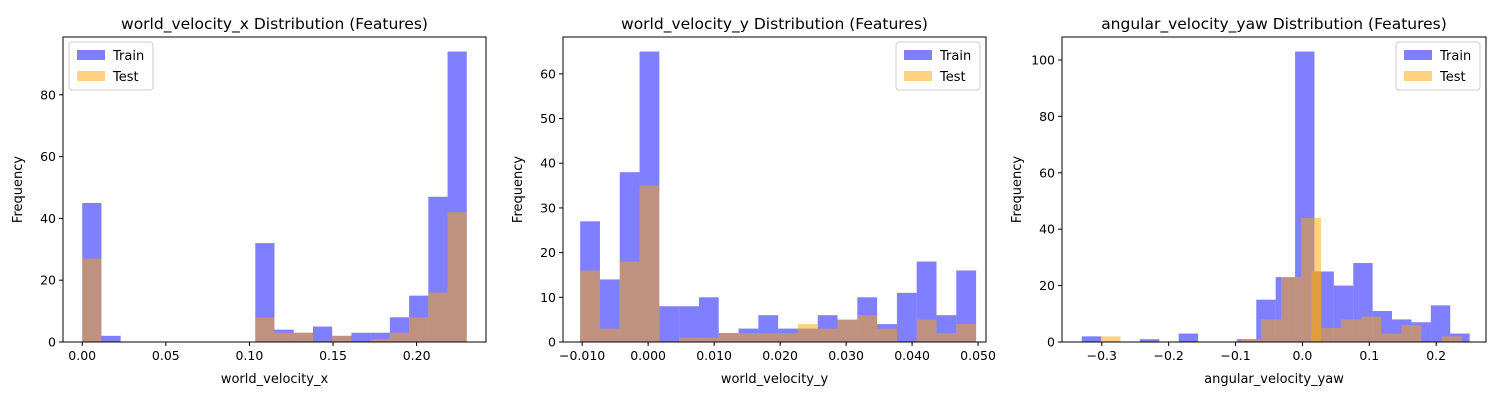  What do you see at coordinates (275, 379) in the screenshot?
I see `x-axis-label: world_velocity_x` at bounding box center [275, 379].